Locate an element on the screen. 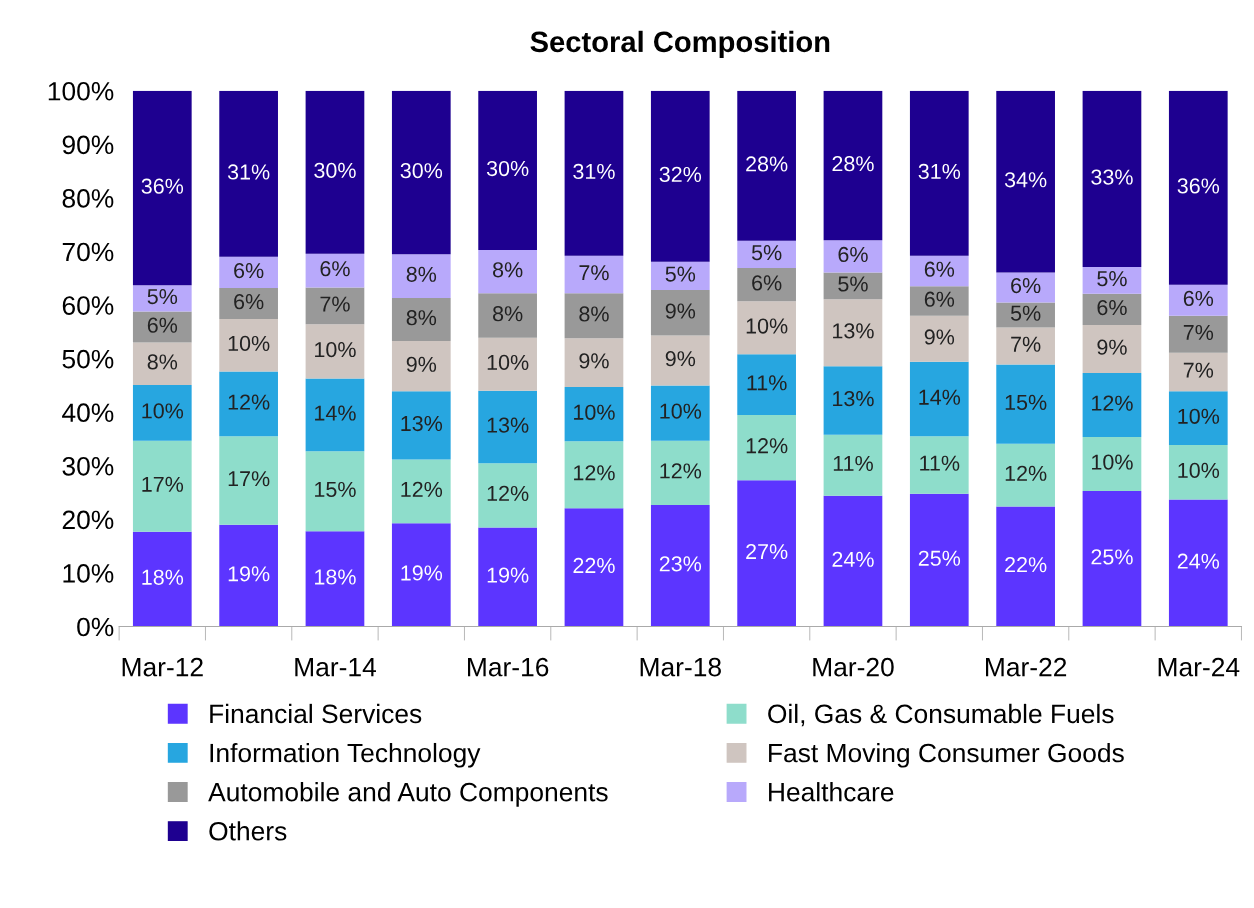 The height and width of the screenshot is (908, 1254). data-label: 33% is located at coordinates (1112, 177).